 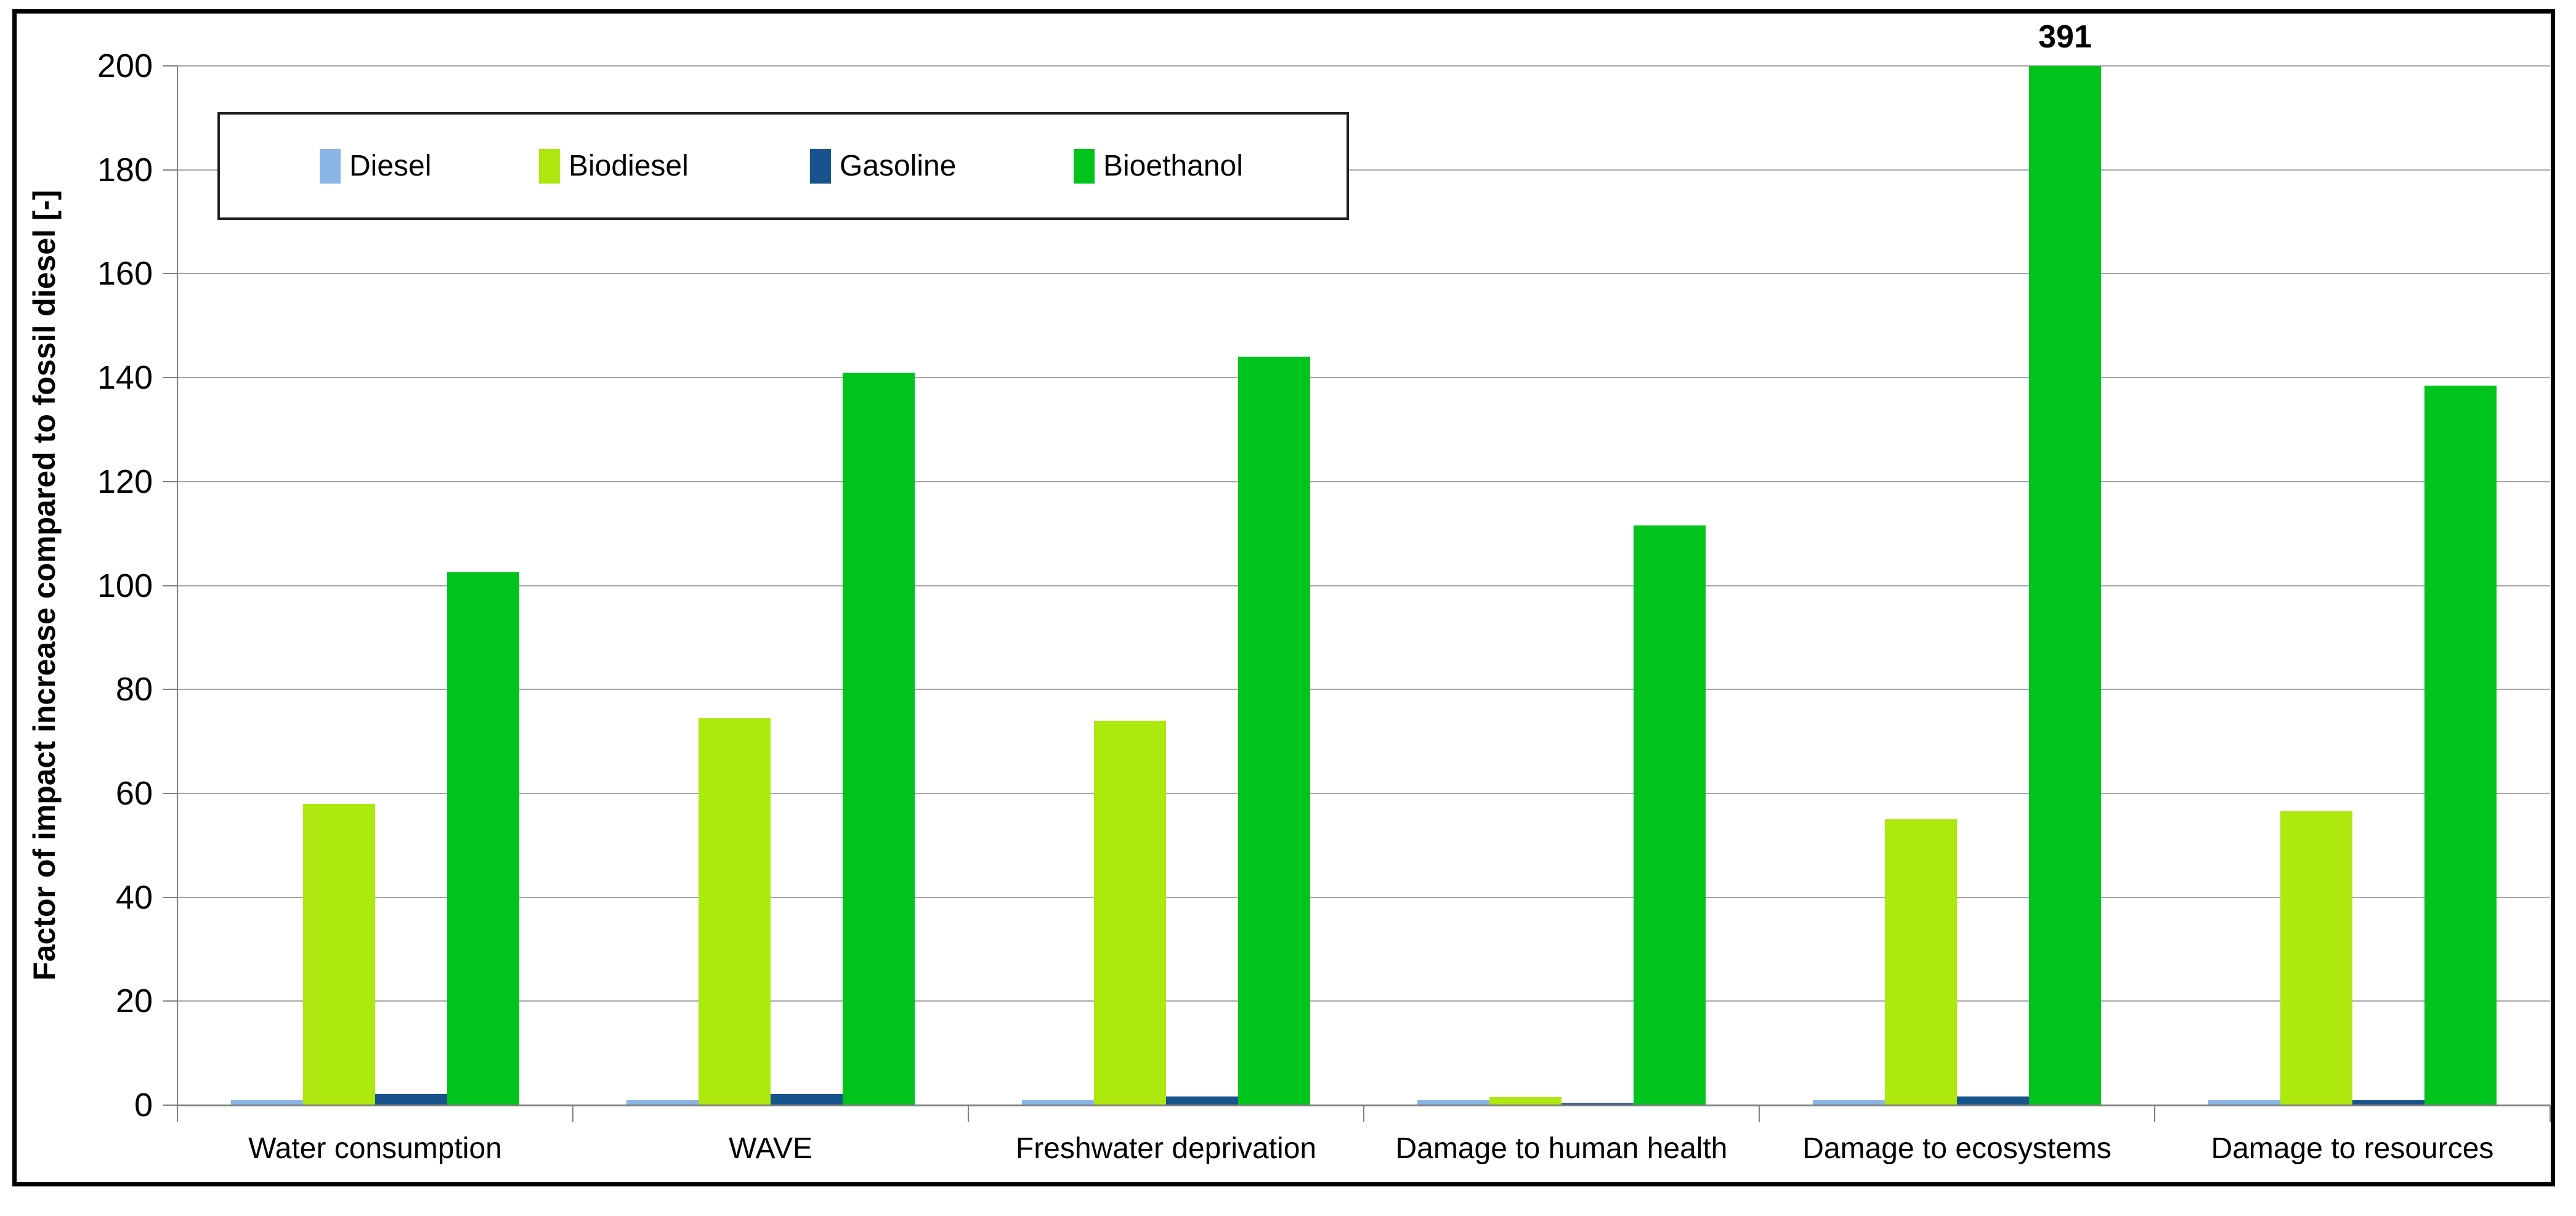 I want to click on y-tick-label-80: 80, so click(x=134, y=689).